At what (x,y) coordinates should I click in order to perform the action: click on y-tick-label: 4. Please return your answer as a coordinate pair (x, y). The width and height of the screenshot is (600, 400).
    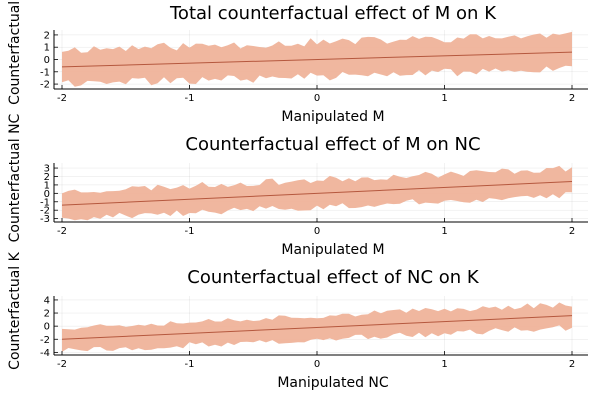
    Looking at the image, I should click on (47, 300).